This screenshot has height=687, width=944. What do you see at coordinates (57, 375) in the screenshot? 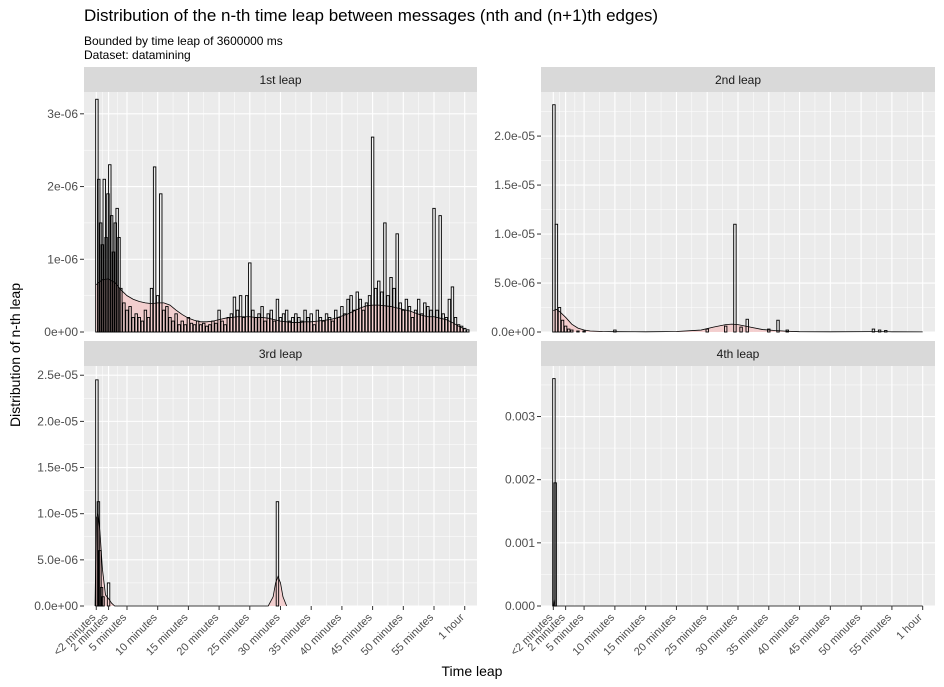
I see `panel-3-ytick-label: 2.5e-05` at bounding box center [57, 375].